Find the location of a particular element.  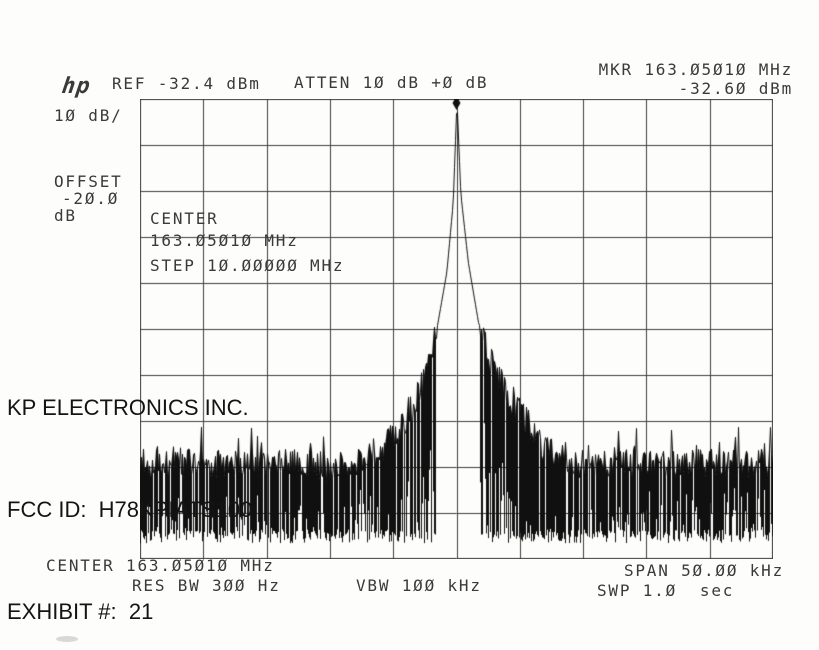

hp-logo: hp is located at coordinates (76, 86).